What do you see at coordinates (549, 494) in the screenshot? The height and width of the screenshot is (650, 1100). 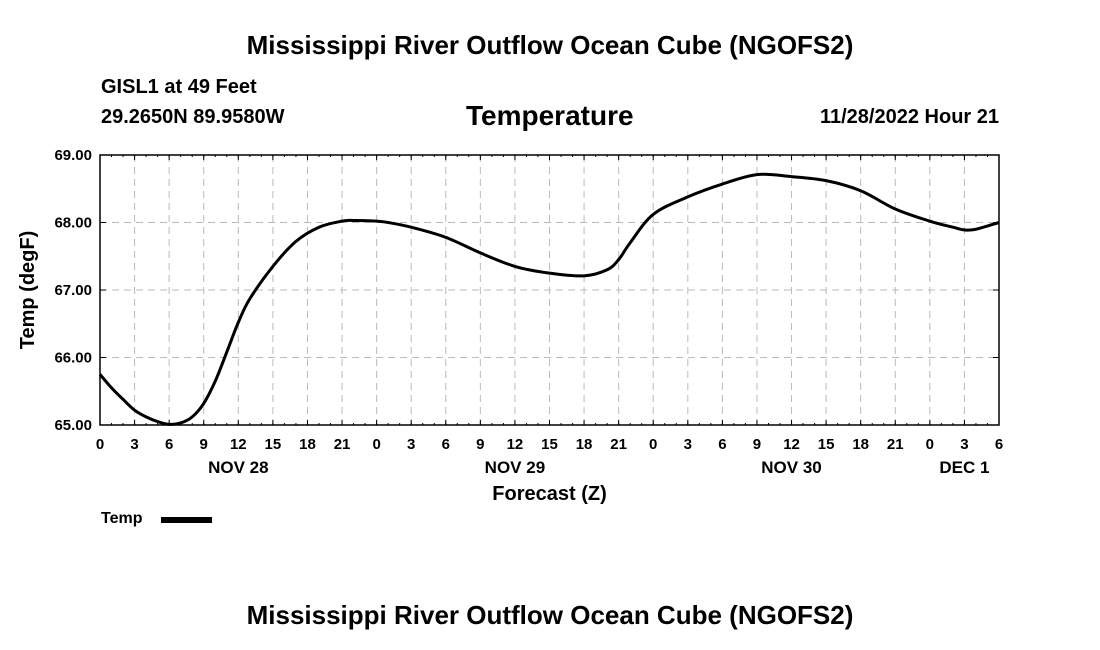 I see `x-axis-label: Forecast (Z)` at bounding box center [549, 494].